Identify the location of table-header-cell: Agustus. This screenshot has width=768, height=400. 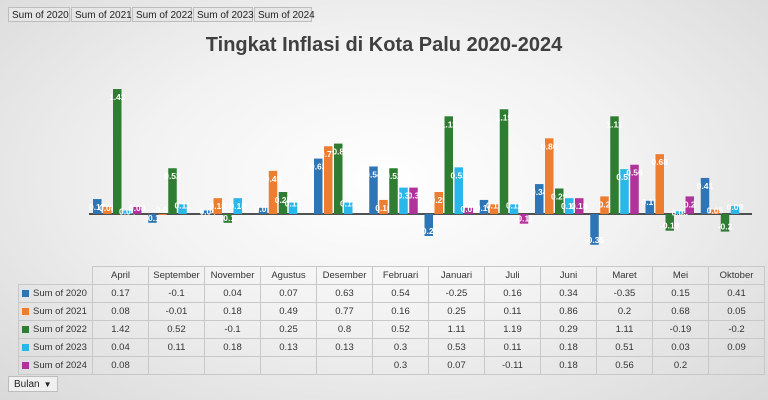
(288, 275).